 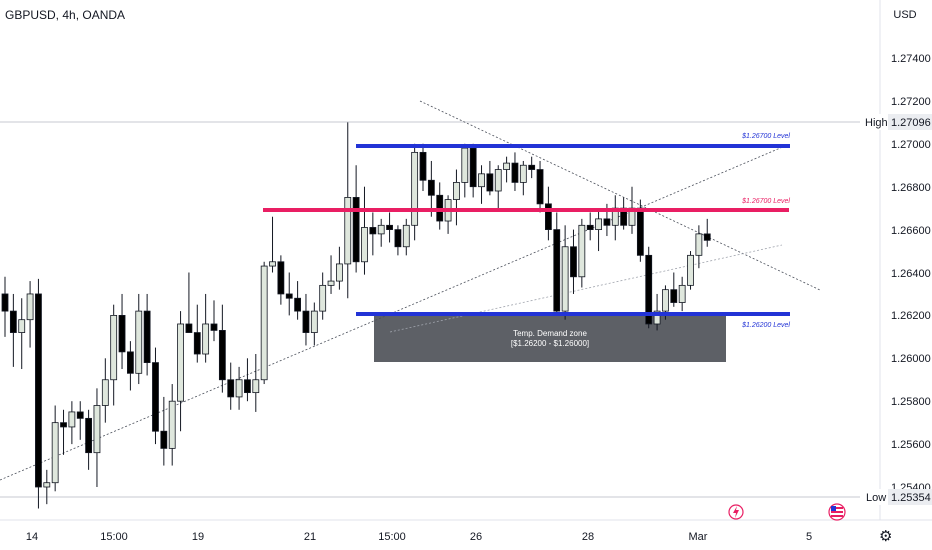 I want to click on gear-icon: ⚙, so click(x=886, y=536).